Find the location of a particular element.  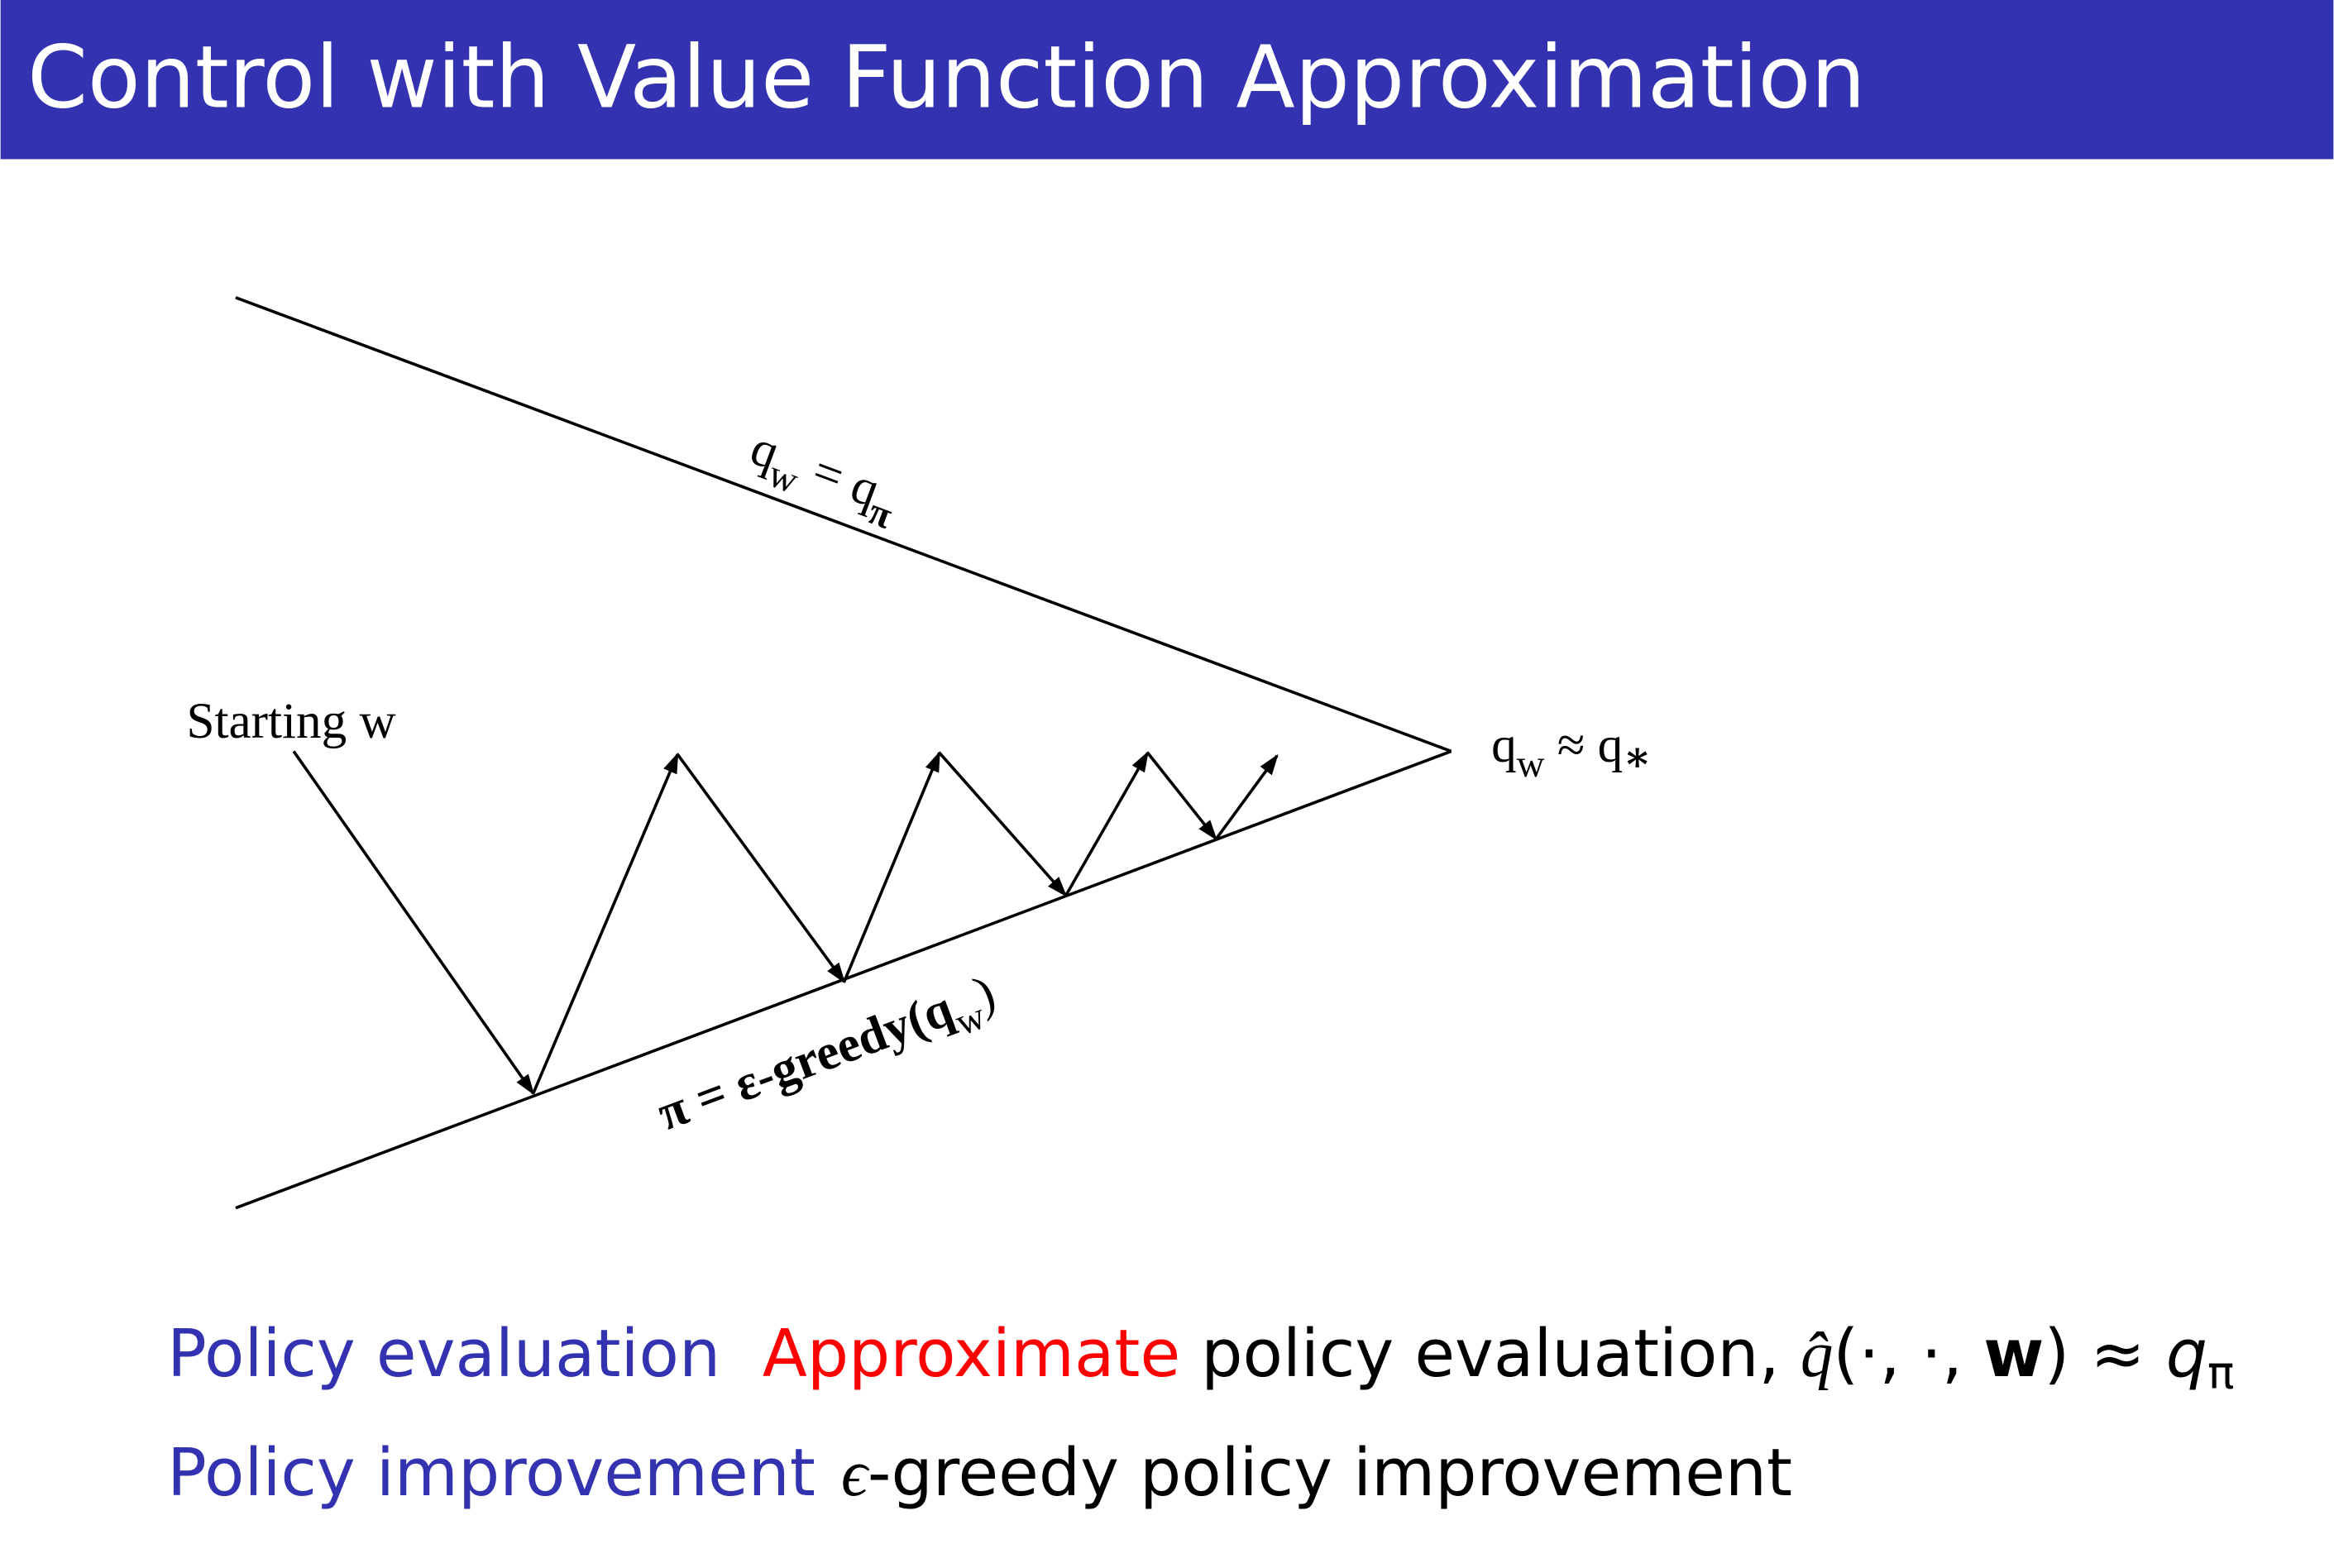

math: q is located at coordinates (2187, 1354).